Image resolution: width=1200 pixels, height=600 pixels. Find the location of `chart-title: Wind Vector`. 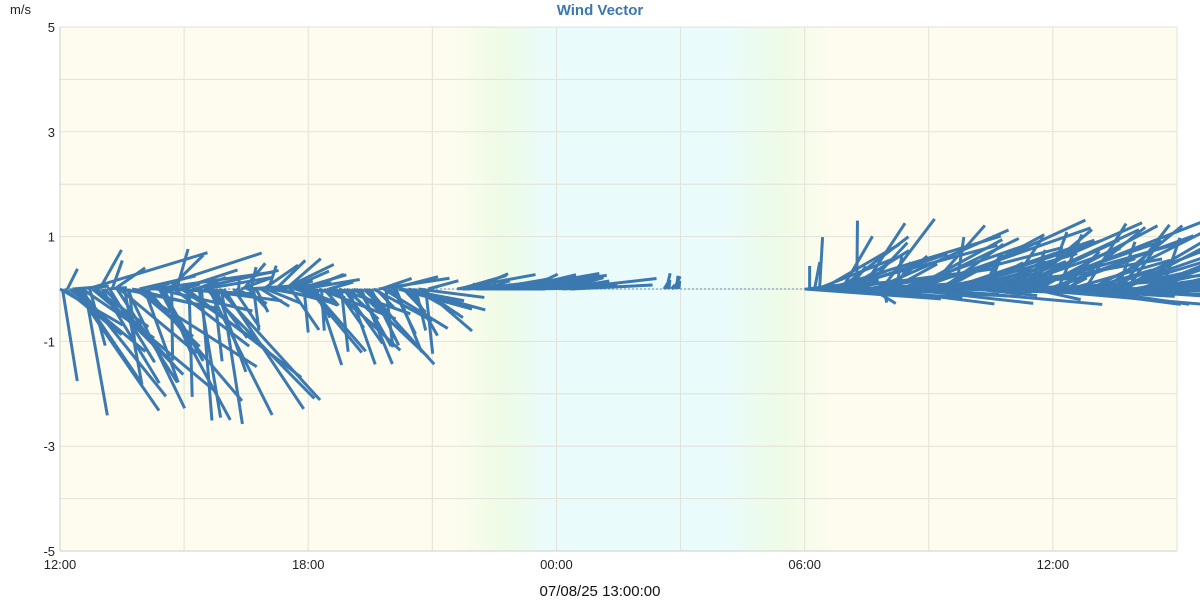

chart-title: Wind Vector is located at coordinates (600, 10).